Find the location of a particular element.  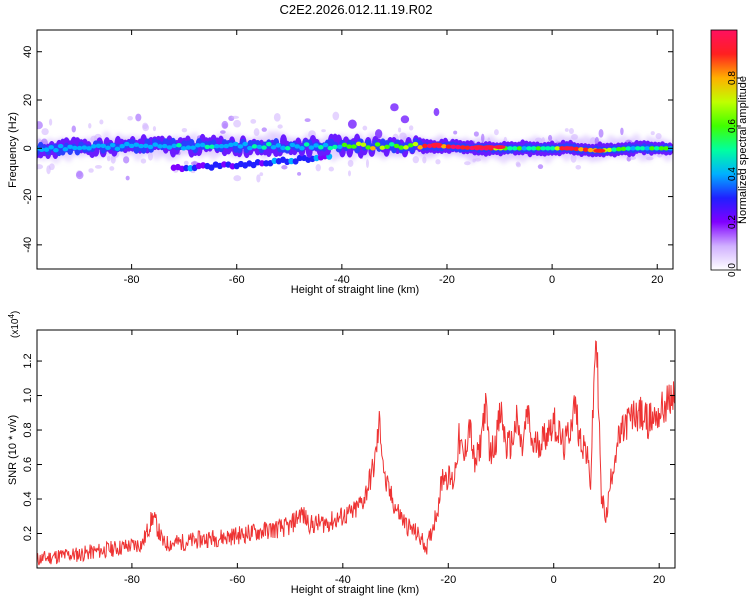

snr-multiplier: (x104) is located at coordinates (14, 324).